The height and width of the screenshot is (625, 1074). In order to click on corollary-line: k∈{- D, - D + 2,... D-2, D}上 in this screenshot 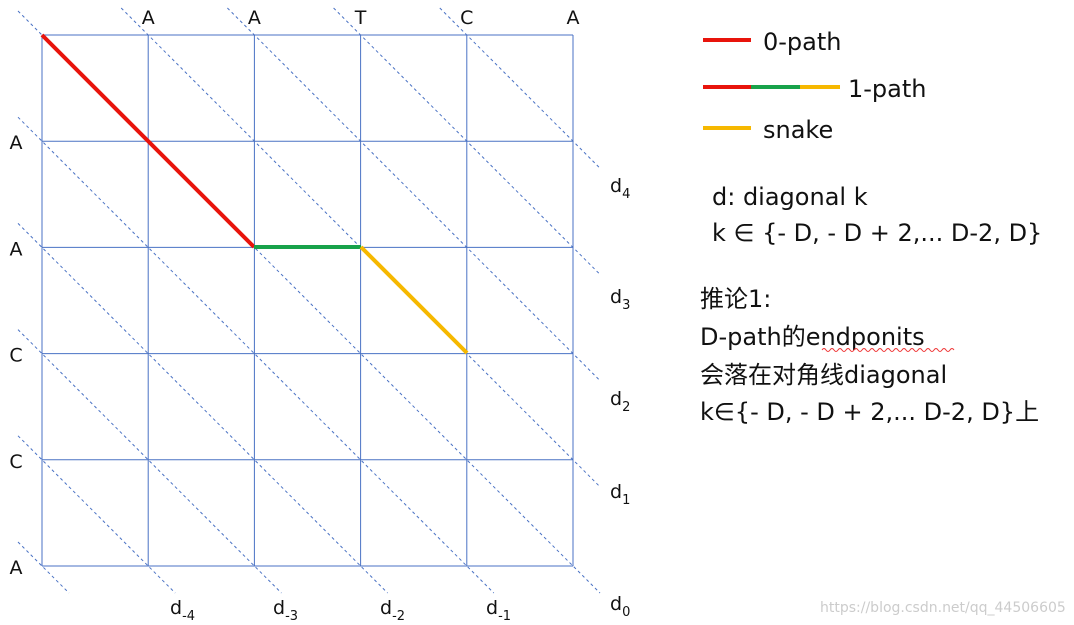, I will do `click(869, 412)`.